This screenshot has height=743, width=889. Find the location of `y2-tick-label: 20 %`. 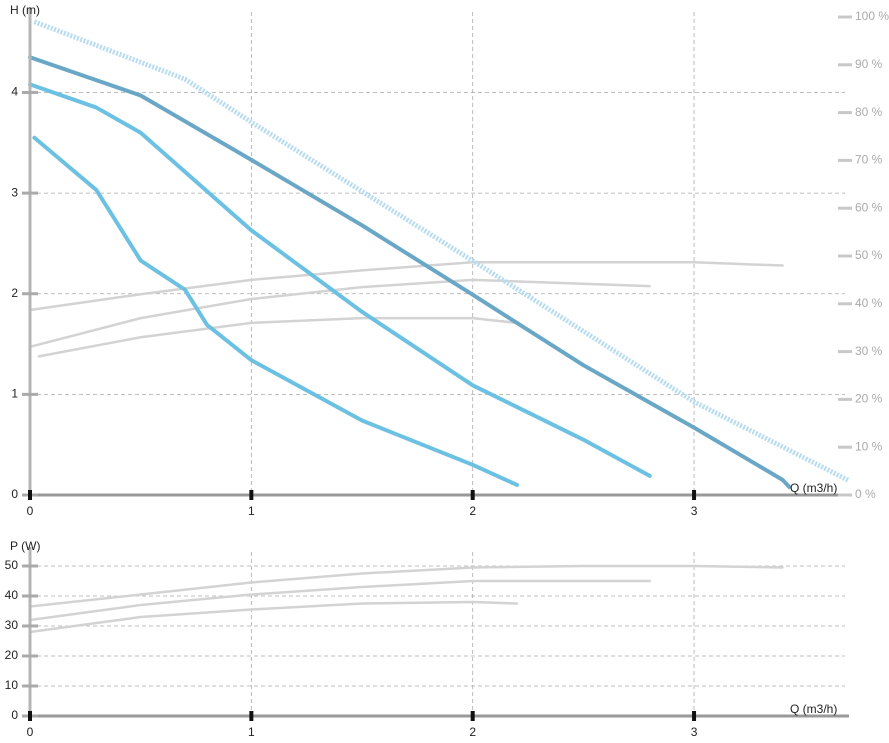

y2-tick-label: 20 % is located at coordinates (869, 399).